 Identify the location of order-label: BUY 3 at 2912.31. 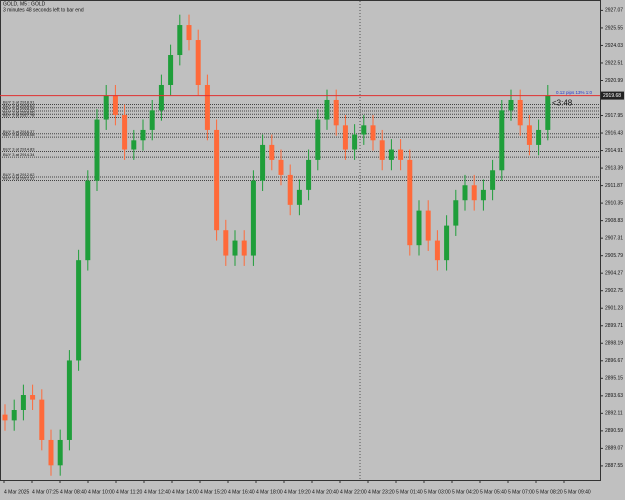
(19, 178).